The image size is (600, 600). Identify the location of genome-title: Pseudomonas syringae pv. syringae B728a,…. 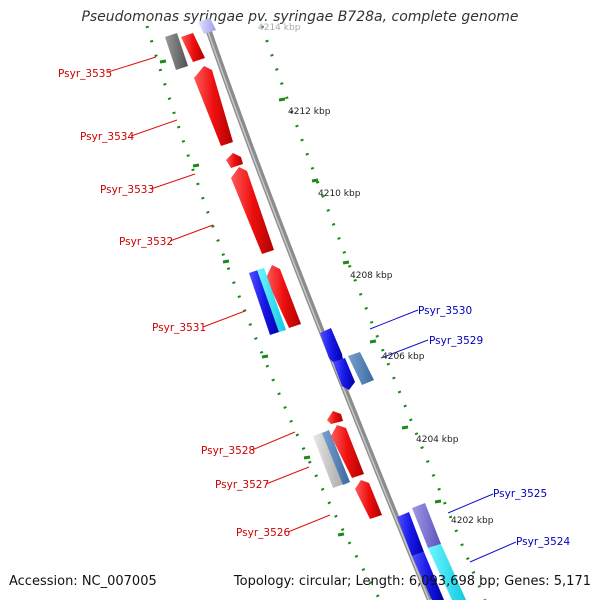
(300, 17).